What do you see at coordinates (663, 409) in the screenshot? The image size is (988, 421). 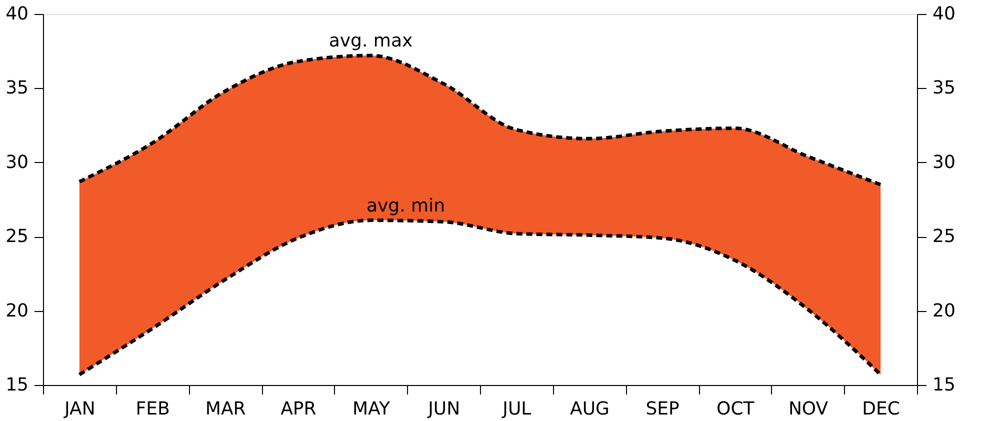 I see `x-tick-label: SEP` at bounding box center [663, 409].